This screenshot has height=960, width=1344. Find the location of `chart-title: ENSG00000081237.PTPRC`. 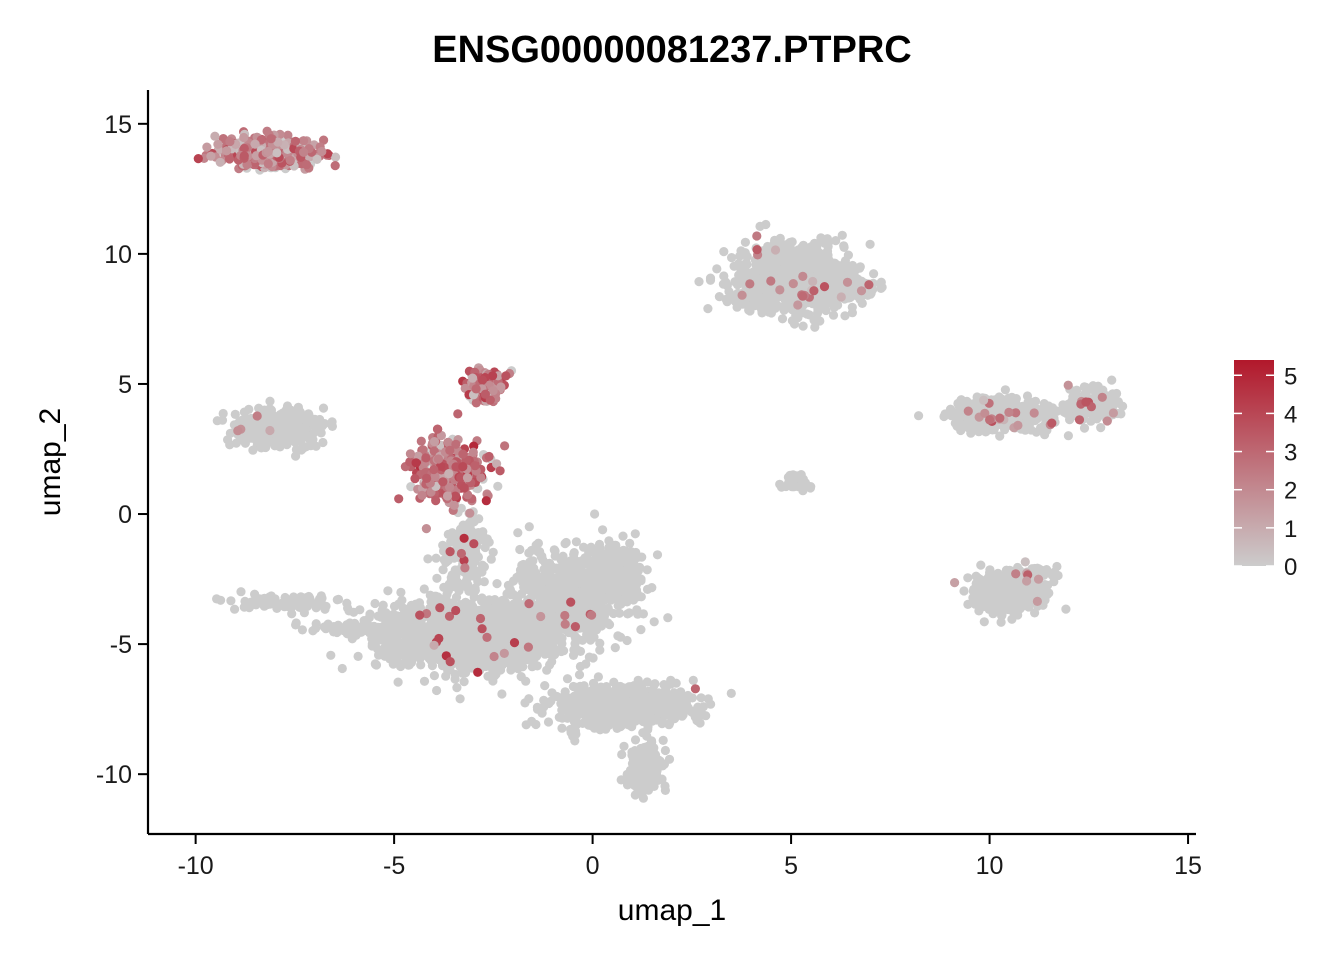

chart-title: ENSG00000081237.PTPRC is located at coordinates (672, 50).